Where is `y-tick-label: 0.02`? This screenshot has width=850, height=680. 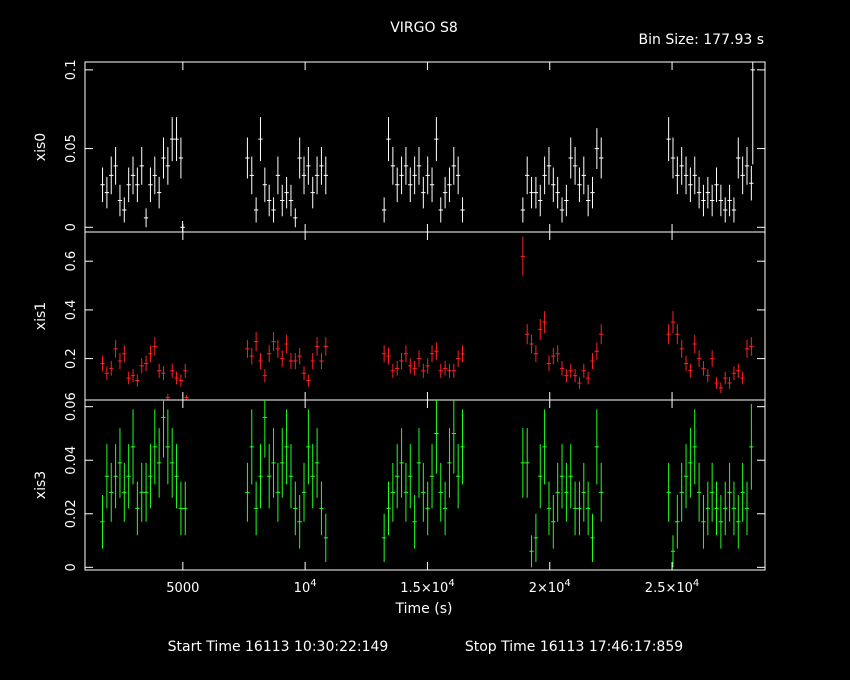 y-tick-label: 0.02 is located at coordinates (71, 513).